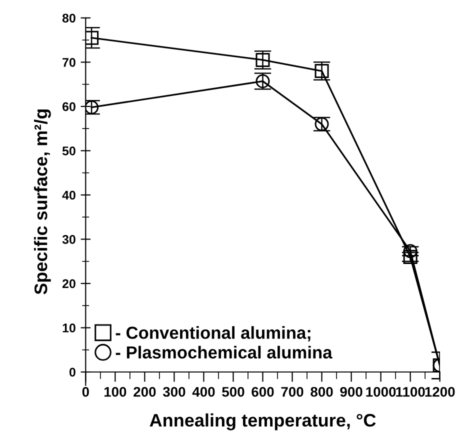  Describe the element at coordinates (440, 391) in the screenshot. I see `x-tick-label: 1200` at that location.